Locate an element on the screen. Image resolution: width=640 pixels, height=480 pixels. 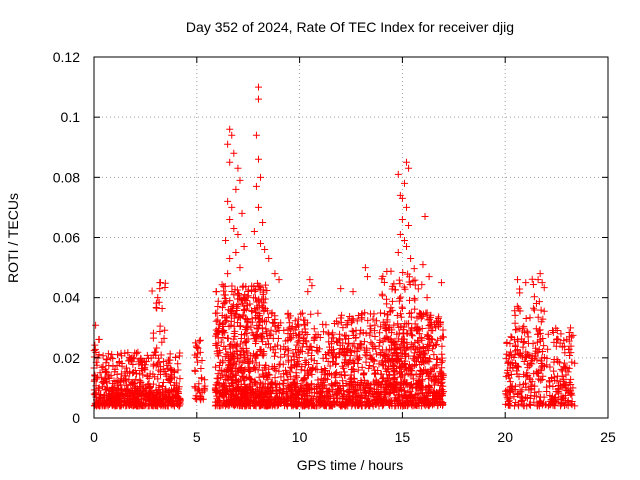
y-tick-label: 0.08 is located at coordinates (66, 177).